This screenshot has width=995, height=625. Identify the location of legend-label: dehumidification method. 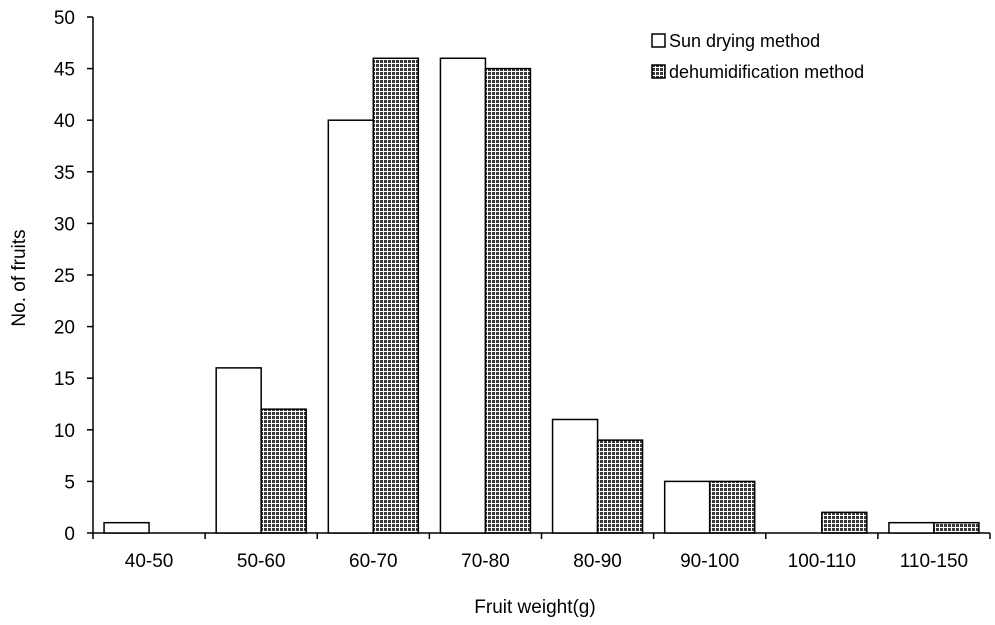
(766, 72).